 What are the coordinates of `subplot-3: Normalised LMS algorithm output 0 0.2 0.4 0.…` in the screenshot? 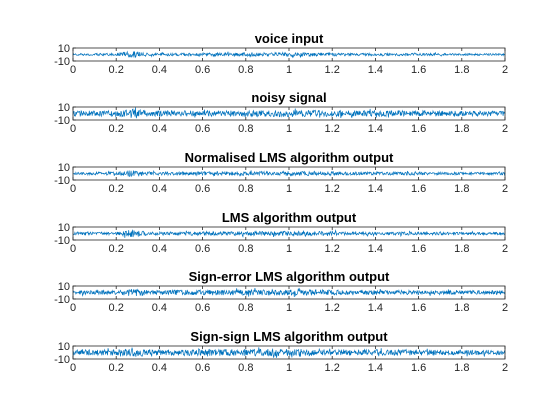 It's located at (281, 172).